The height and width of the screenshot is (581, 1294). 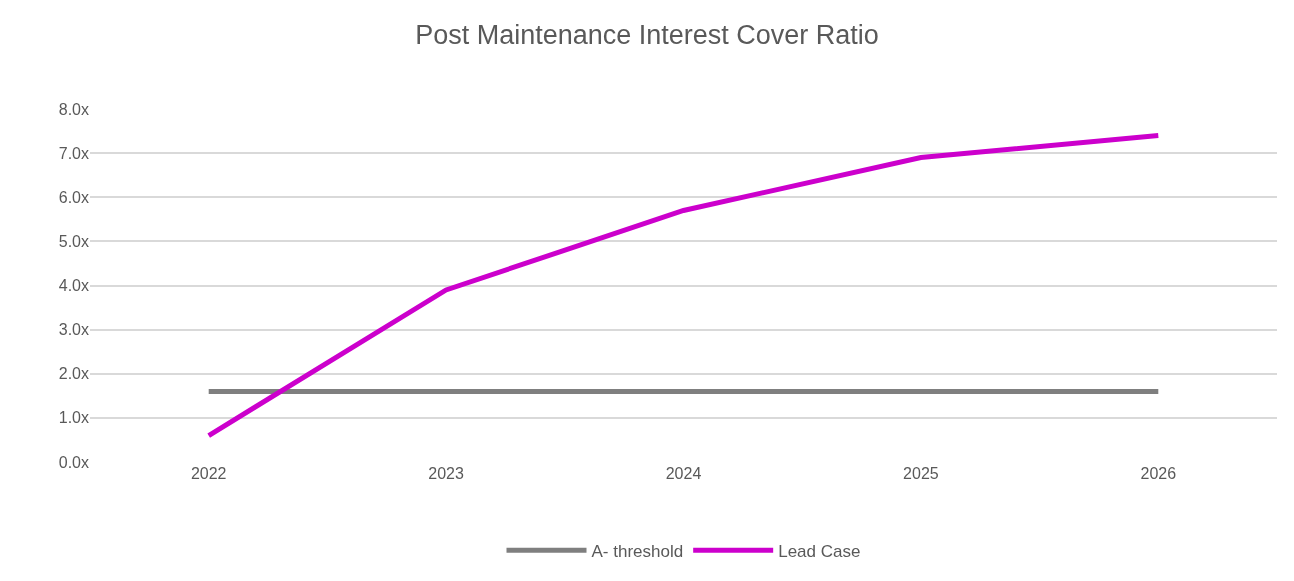 I want to click on y-tick-label: 6.0x, so click(x=73, y=197).